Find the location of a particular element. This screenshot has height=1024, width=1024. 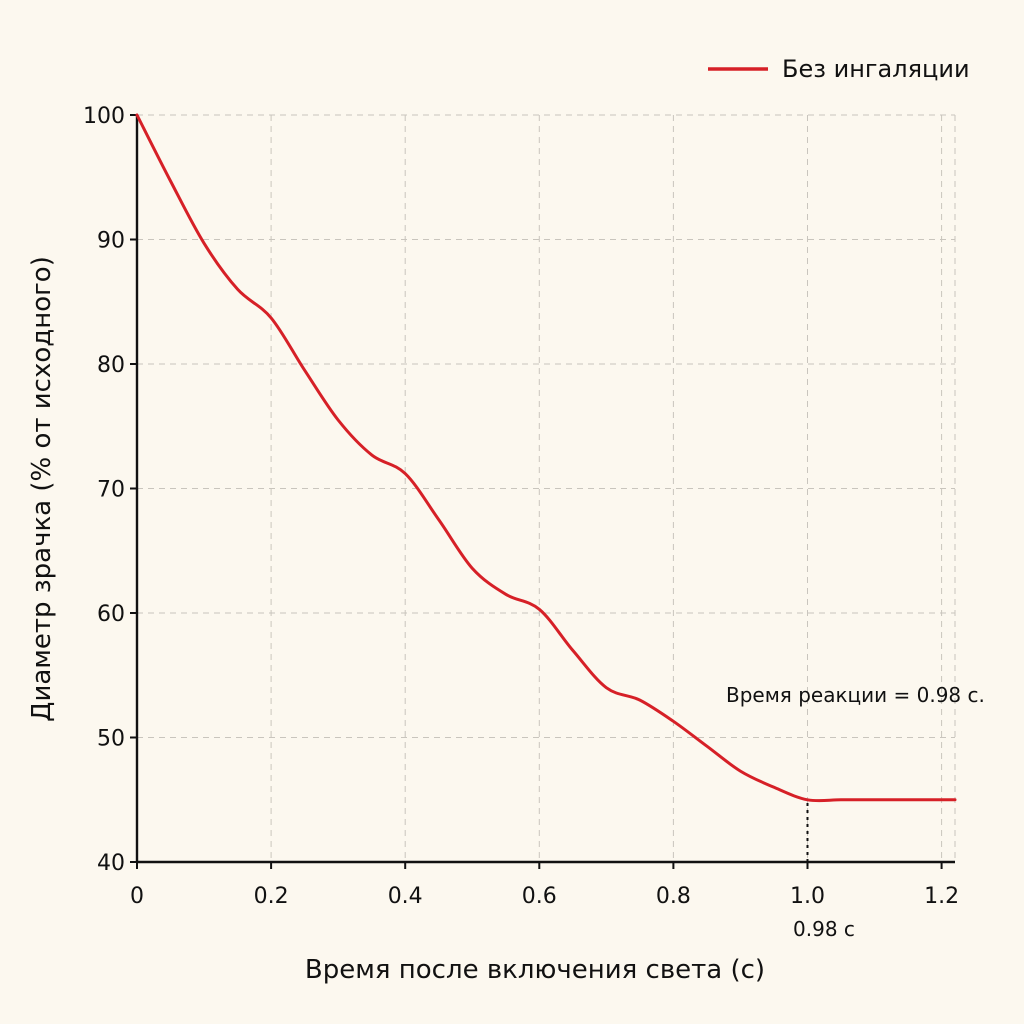

legend-label: Без ингаляции is located at coordinates (876, 69).